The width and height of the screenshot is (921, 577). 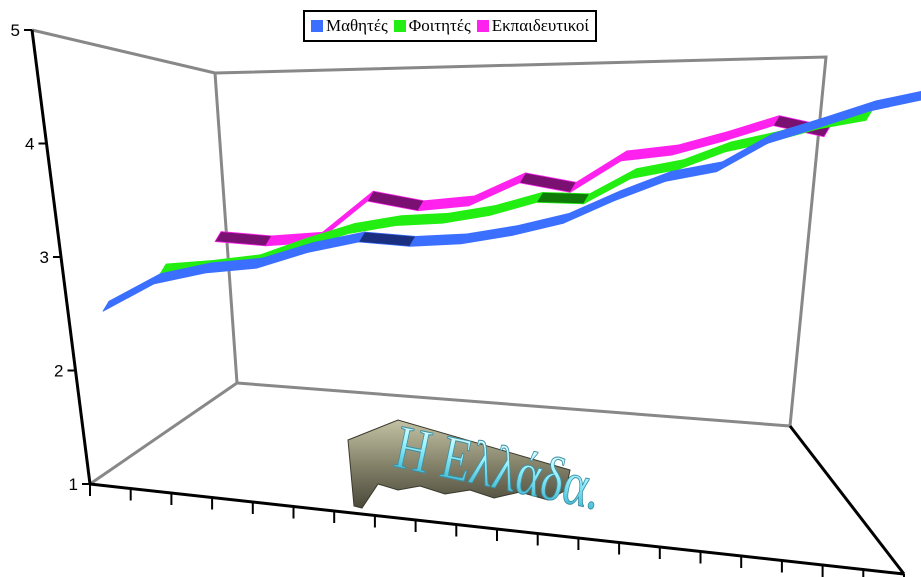 I want to click on top-depth-edge, so click(x=123, y=51).